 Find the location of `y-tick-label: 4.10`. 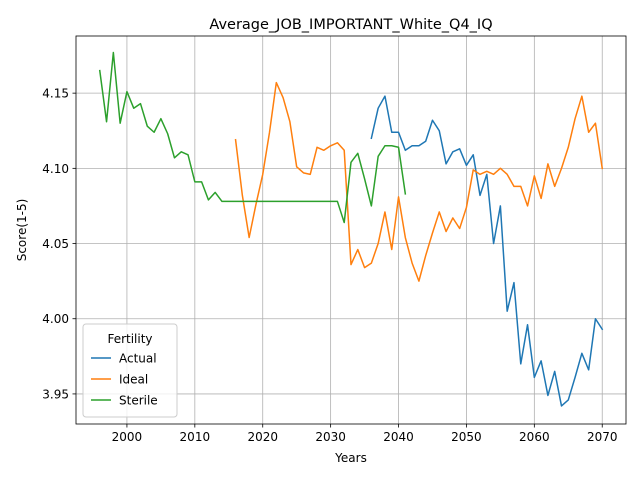

y-tick-label: 4.10 is located at coordinates (55, 169).